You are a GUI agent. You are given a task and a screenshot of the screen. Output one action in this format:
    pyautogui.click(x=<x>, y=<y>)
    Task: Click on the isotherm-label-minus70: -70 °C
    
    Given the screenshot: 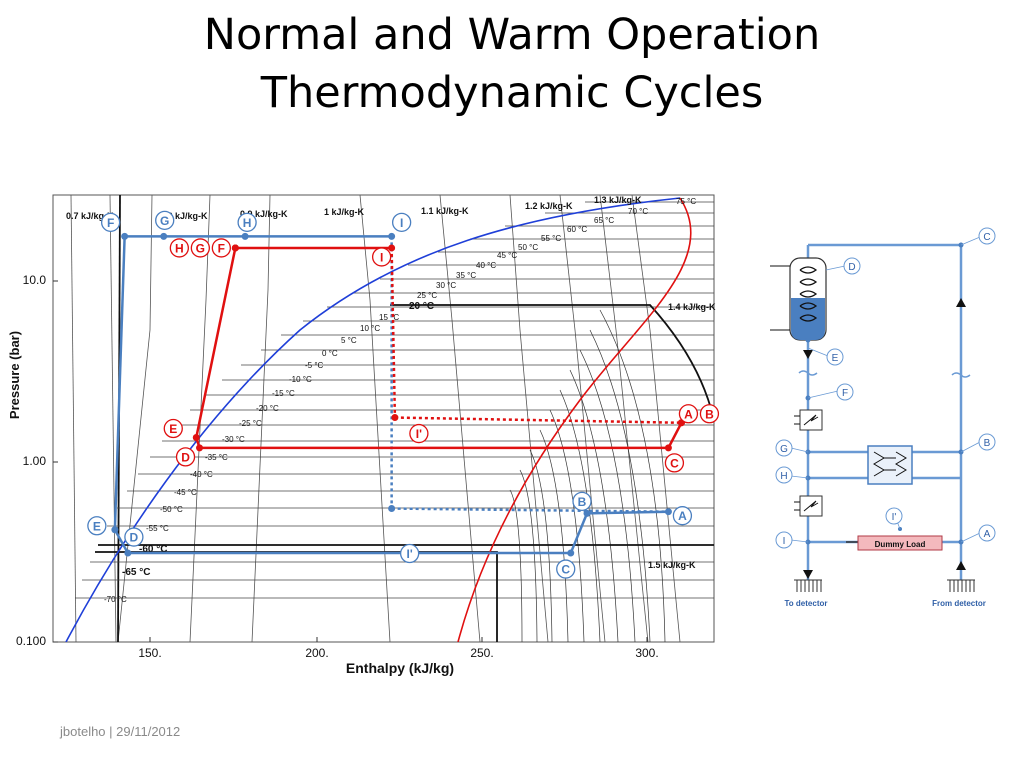 What is the action you would take?
    pyautogui.click(x=115, y=599)
    